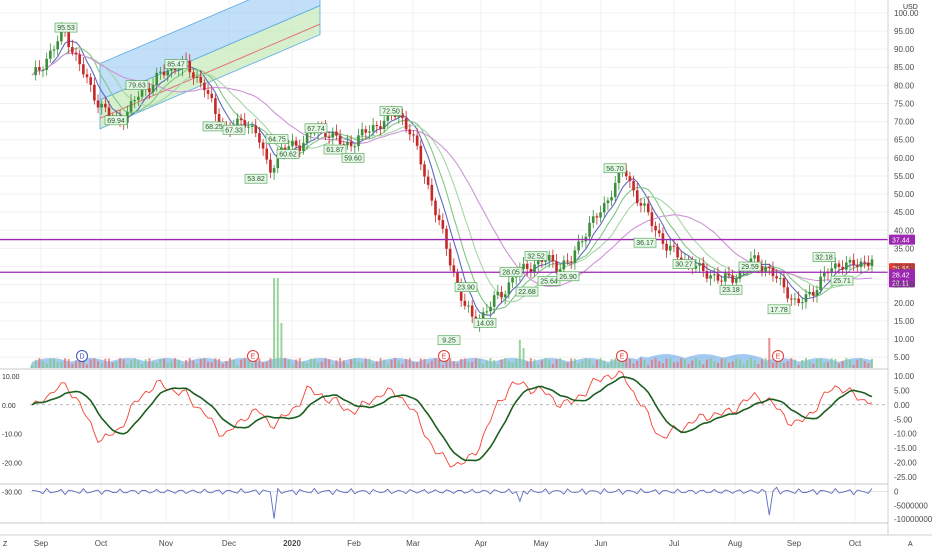 Image resolution: width=932 pixels, height=550 pixels. What do you see at coordinates (12, 435) in the screenshot?
I see `oscillator-left-label: -10.00` at bounding box center [12, 435].